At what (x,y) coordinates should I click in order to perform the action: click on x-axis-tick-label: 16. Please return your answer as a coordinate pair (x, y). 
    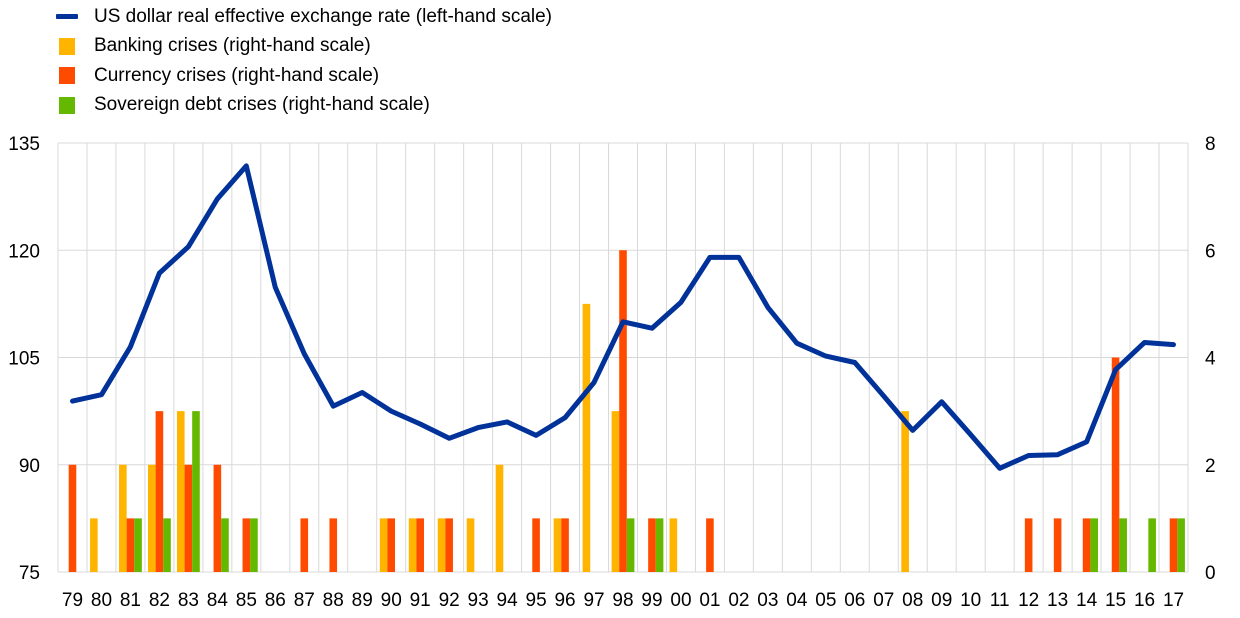
    Looking at the image, I should click on (1144, 600).